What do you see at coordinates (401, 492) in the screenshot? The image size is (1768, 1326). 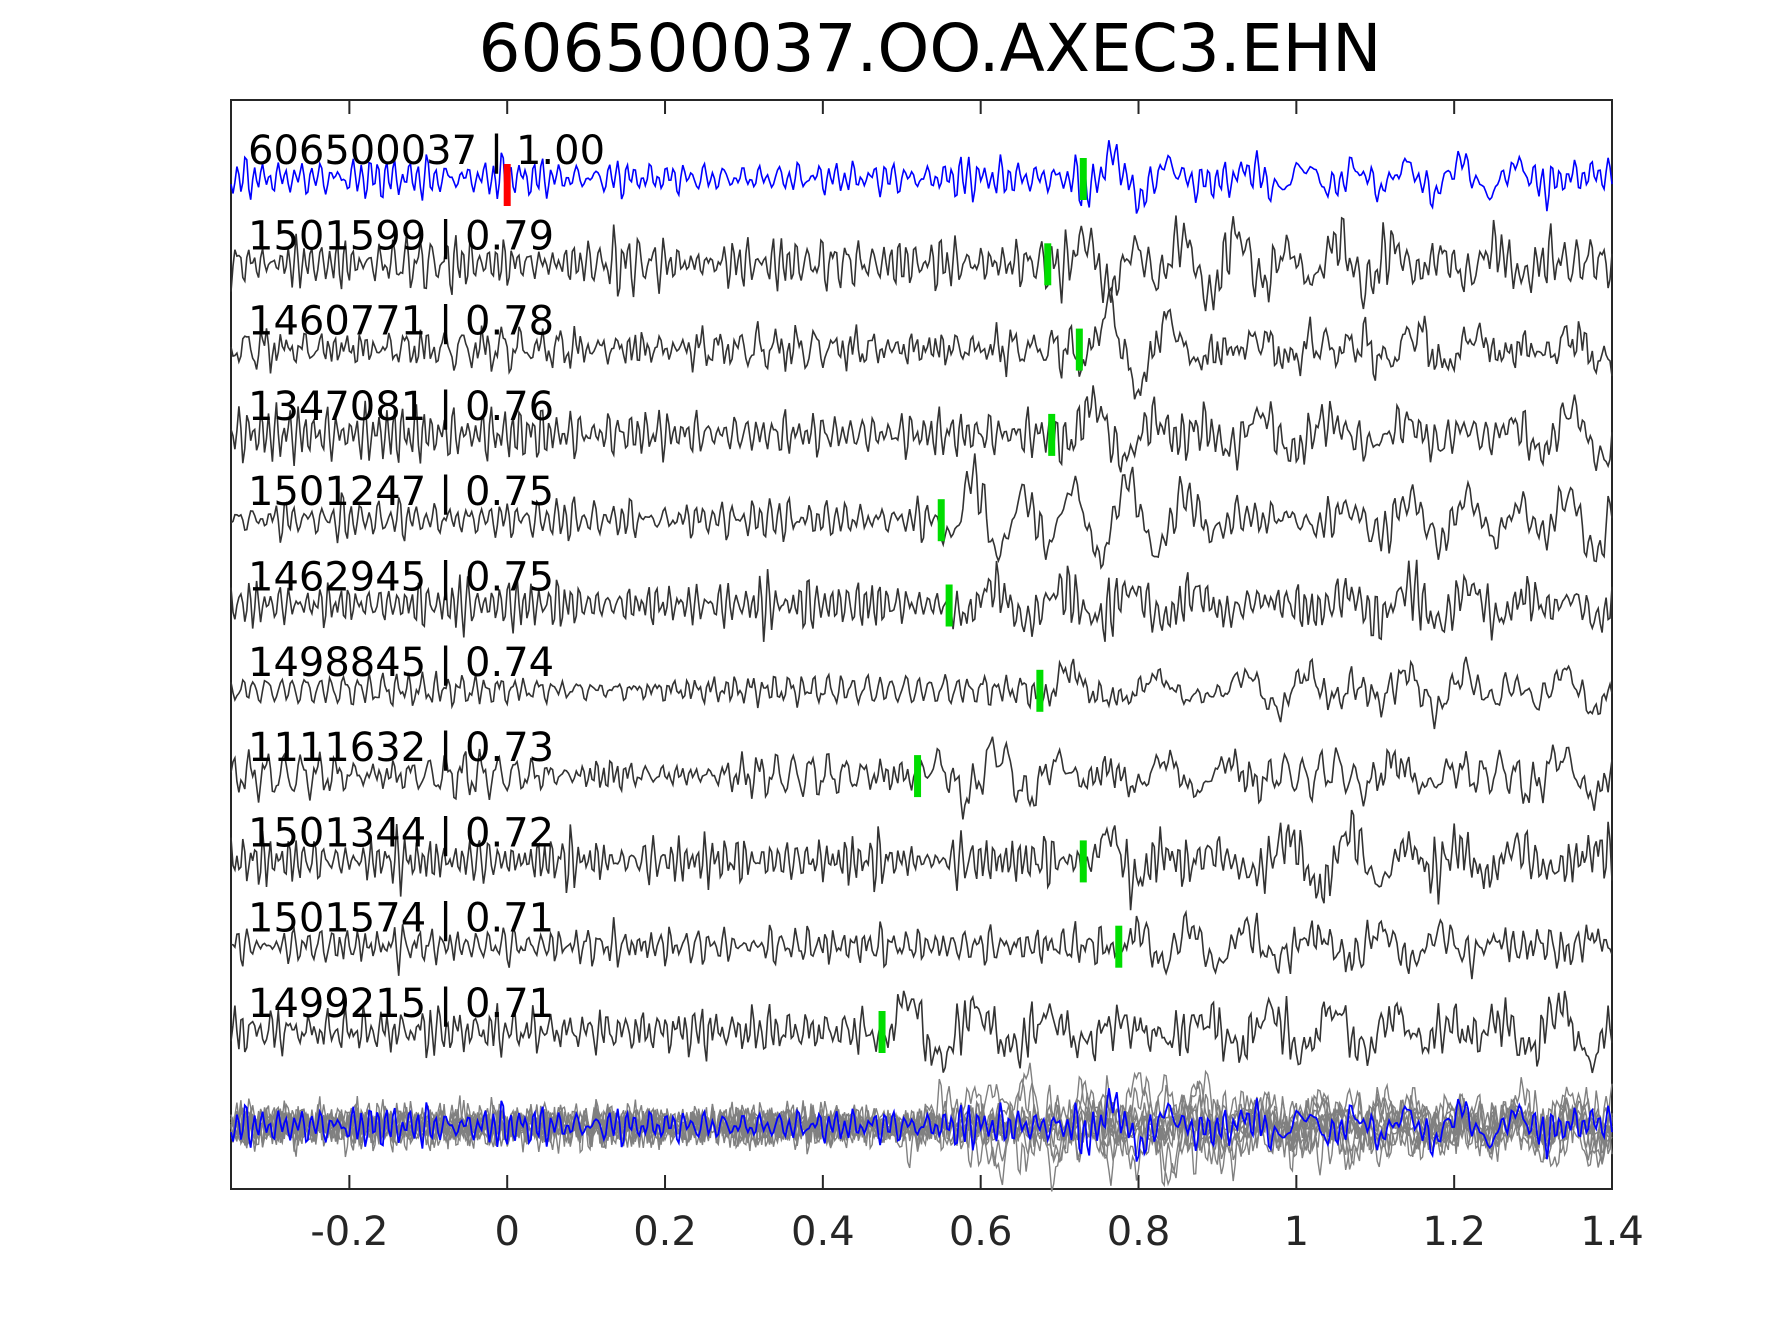 I see `trace-label: 1501247 | 0.75` at bounding box center [401, 492].